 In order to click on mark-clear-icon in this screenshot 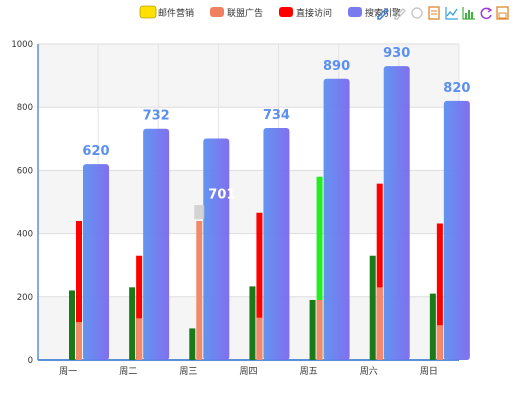, I will do `click(417, 13)`.